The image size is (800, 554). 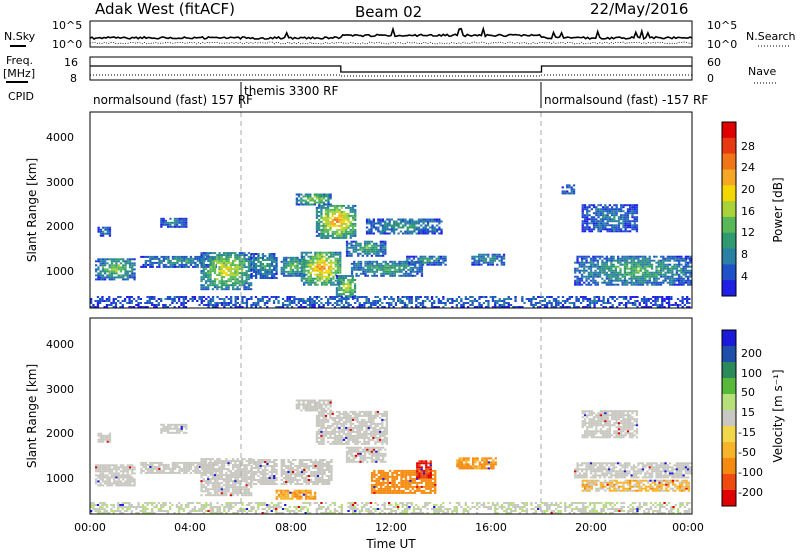 I want to click on power-colorbar-swatch, so click(x=729, y=177).